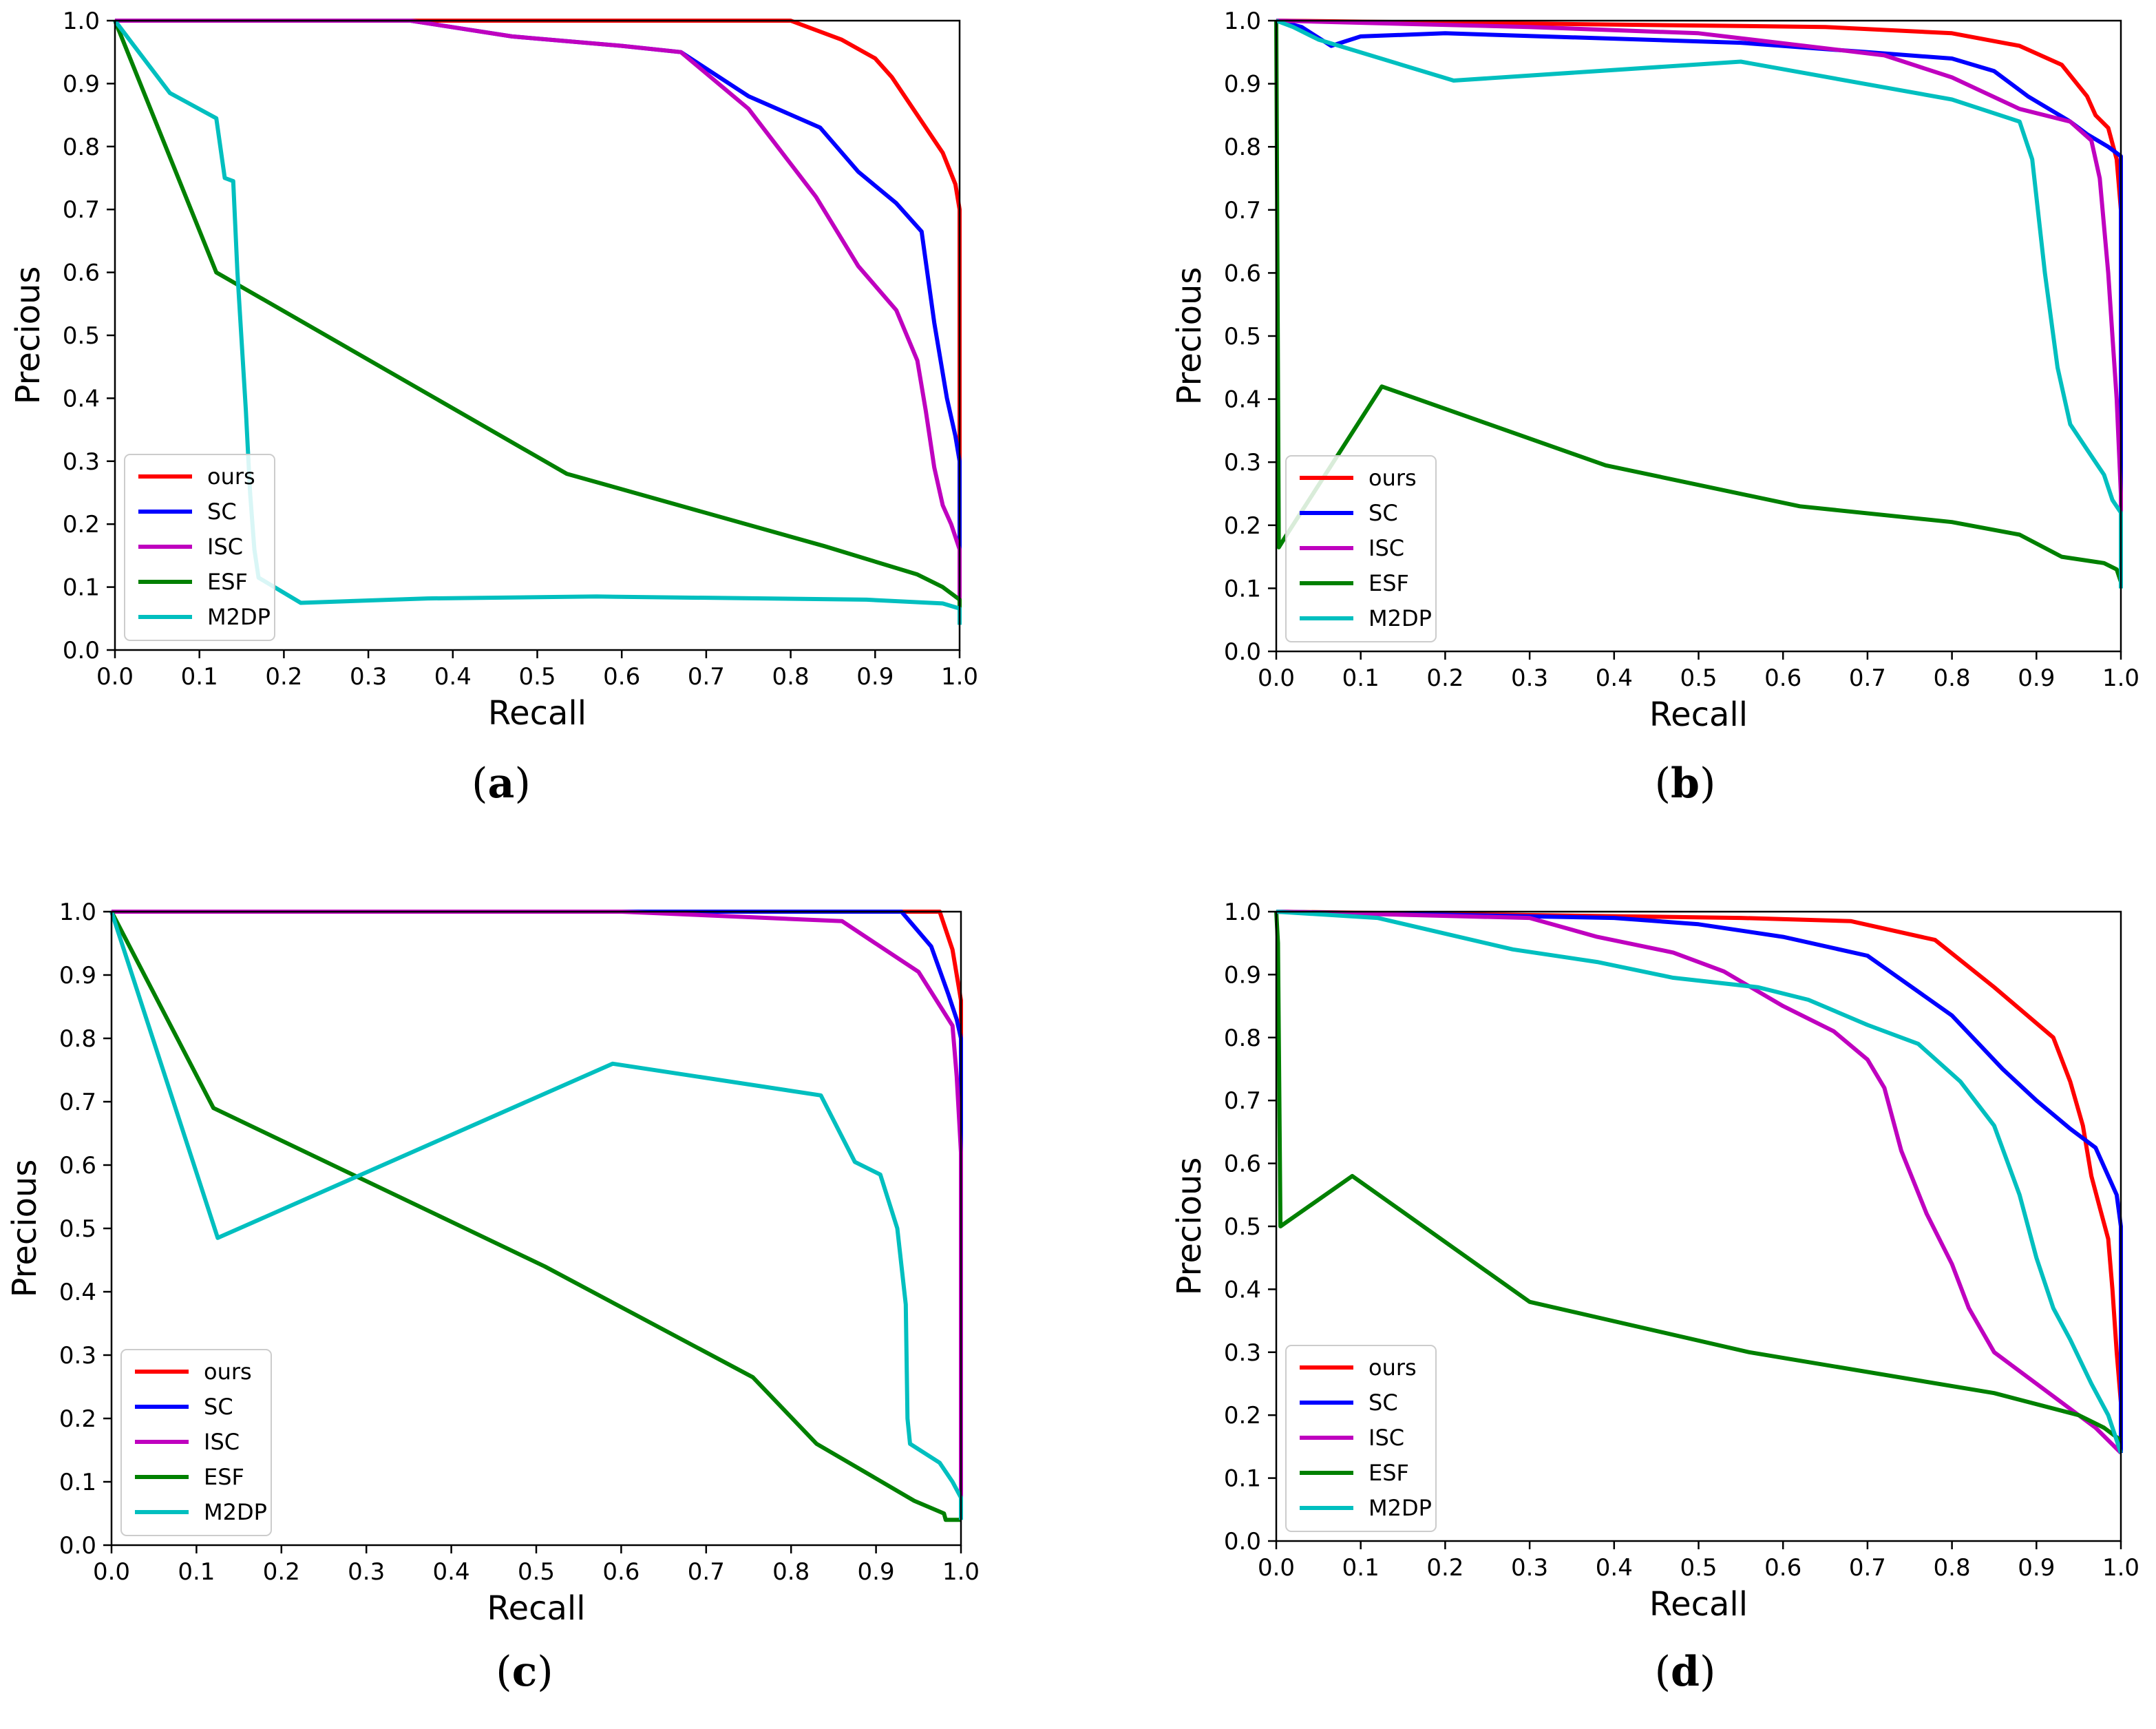 This screenshot has width=2156, height=1729. What do you see at coordinates (77, 1292) in the screenshot?
I see `y-tick-label: 0.4` at bounding box center [77, 1292].